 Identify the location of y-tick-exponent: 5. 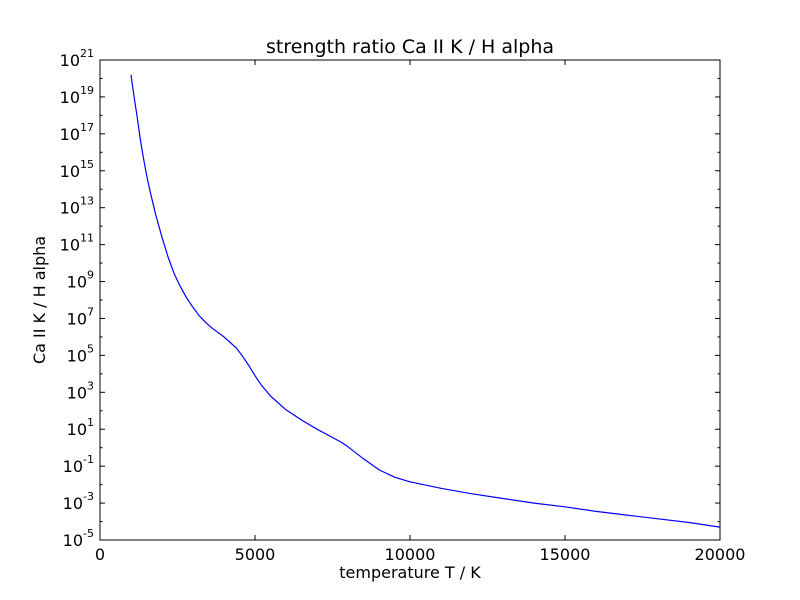
(90, 348).